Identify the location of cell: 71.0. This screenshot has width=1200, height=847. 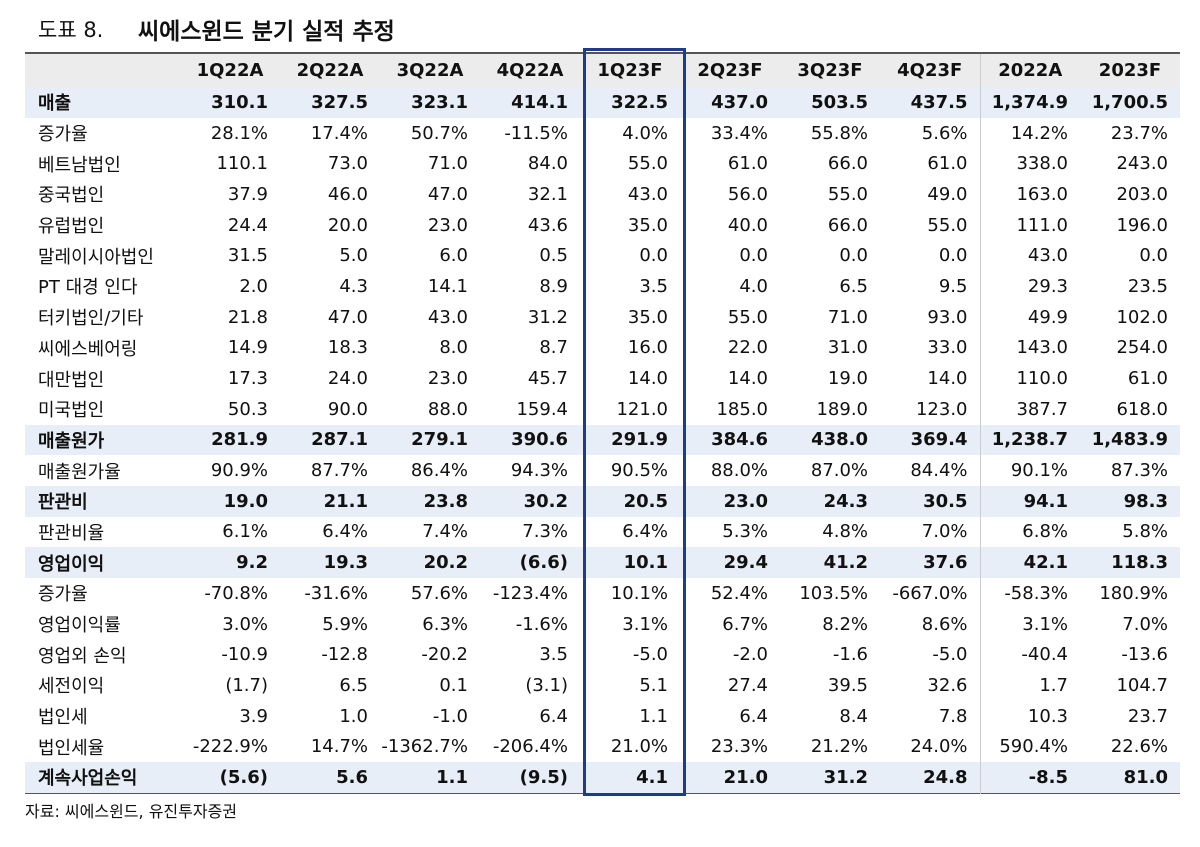
(847, 317).